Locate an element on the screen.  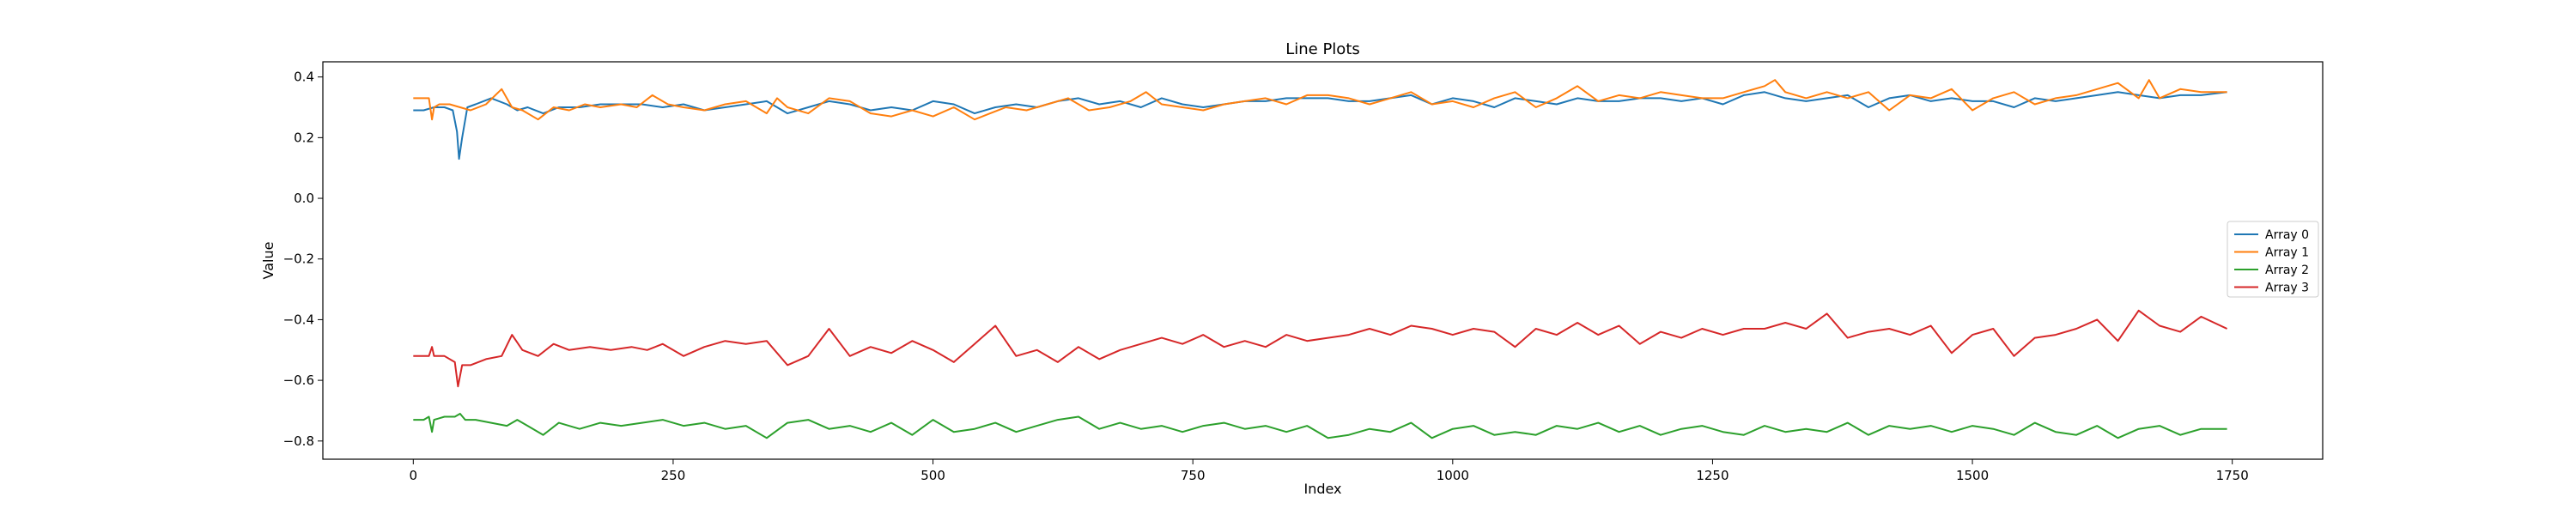
x-axis: 0 250 500 750 1000 1250 1500 1750 is located at coordinates (1330, 471).